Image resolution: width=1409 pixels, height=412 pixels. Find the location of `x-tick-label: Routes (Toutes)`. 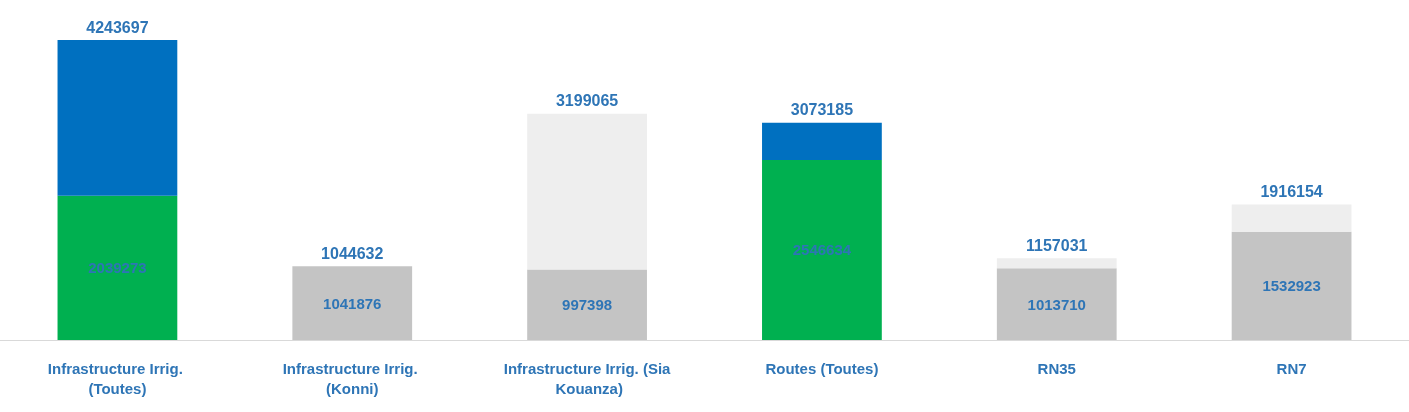

x-tick-label: Routes (Toutes) is located at coordinates (822, 368).